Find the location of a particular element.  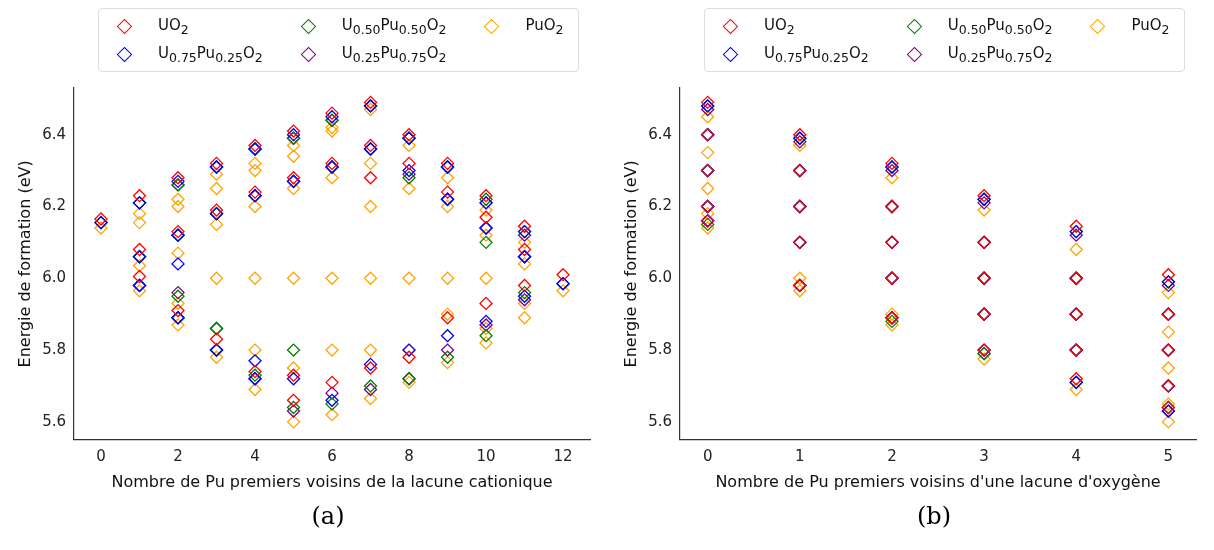

x-tick-label: 3 is located at coordinates (984, 455).